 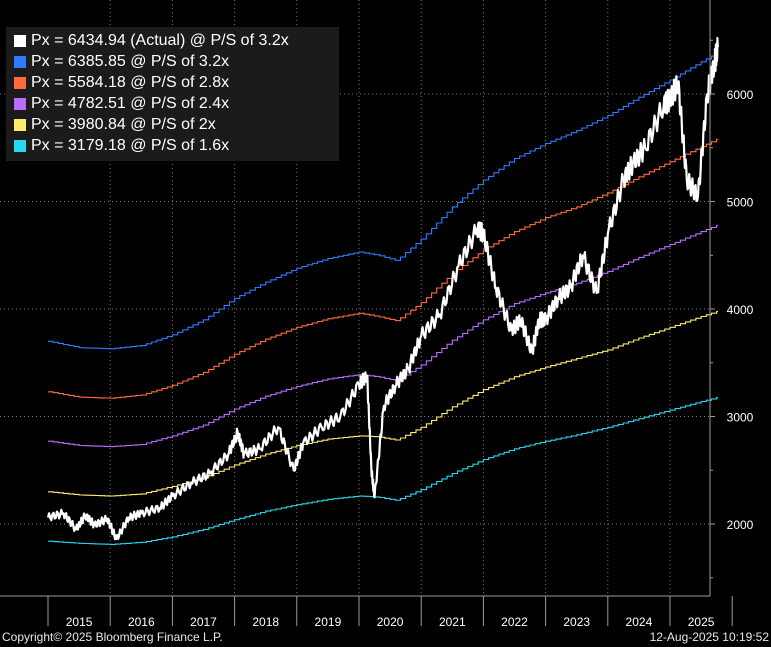 What do you see at coordinates (130, 103) in the screenshot?
I see `legend-label: Px = 4782.51 @ P/S of 2.4x` at bounding box center [130, 103].